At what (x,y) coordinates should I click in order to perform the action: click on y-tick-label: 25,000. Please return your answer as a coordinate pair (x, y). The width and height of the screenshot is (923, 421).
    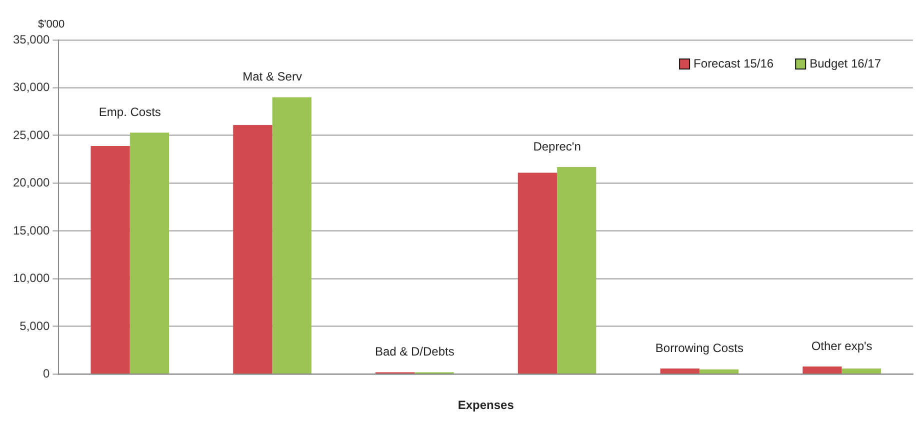
    Looking at the image, I should click on (31, 135).